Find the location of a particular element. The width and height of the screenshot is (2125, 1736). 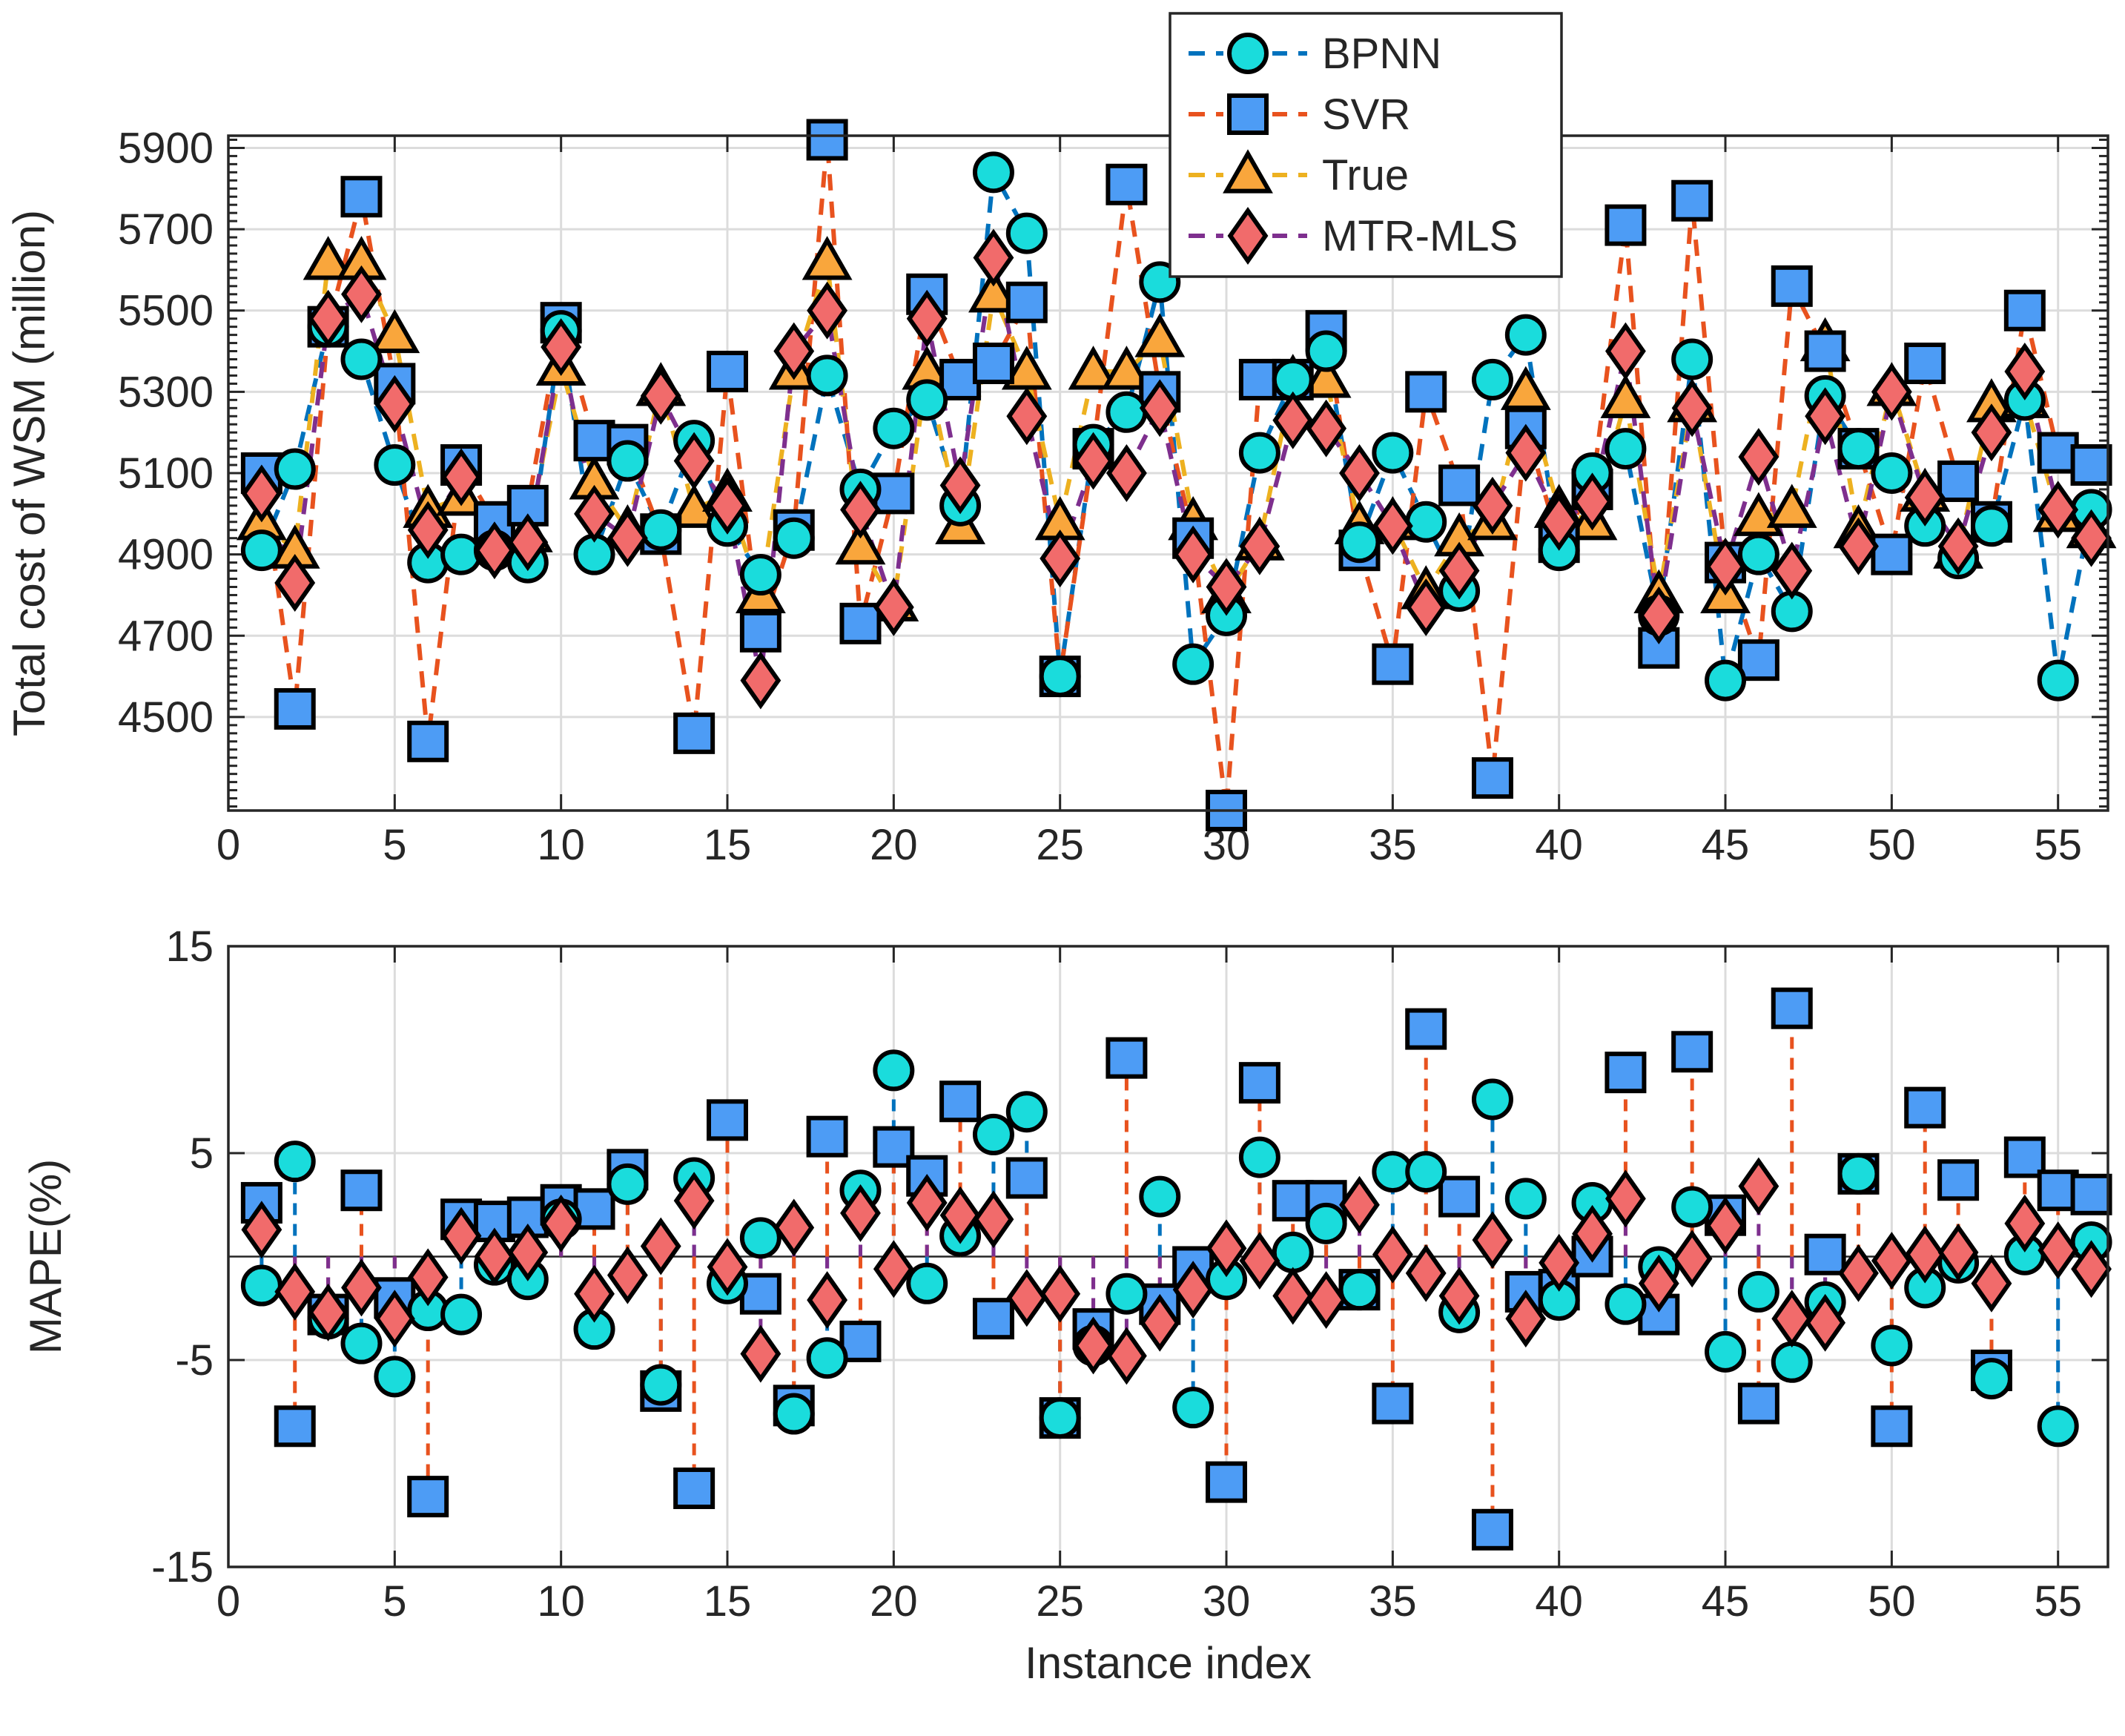

x-tick-label: 50 is located at coordinates (1892, 845).